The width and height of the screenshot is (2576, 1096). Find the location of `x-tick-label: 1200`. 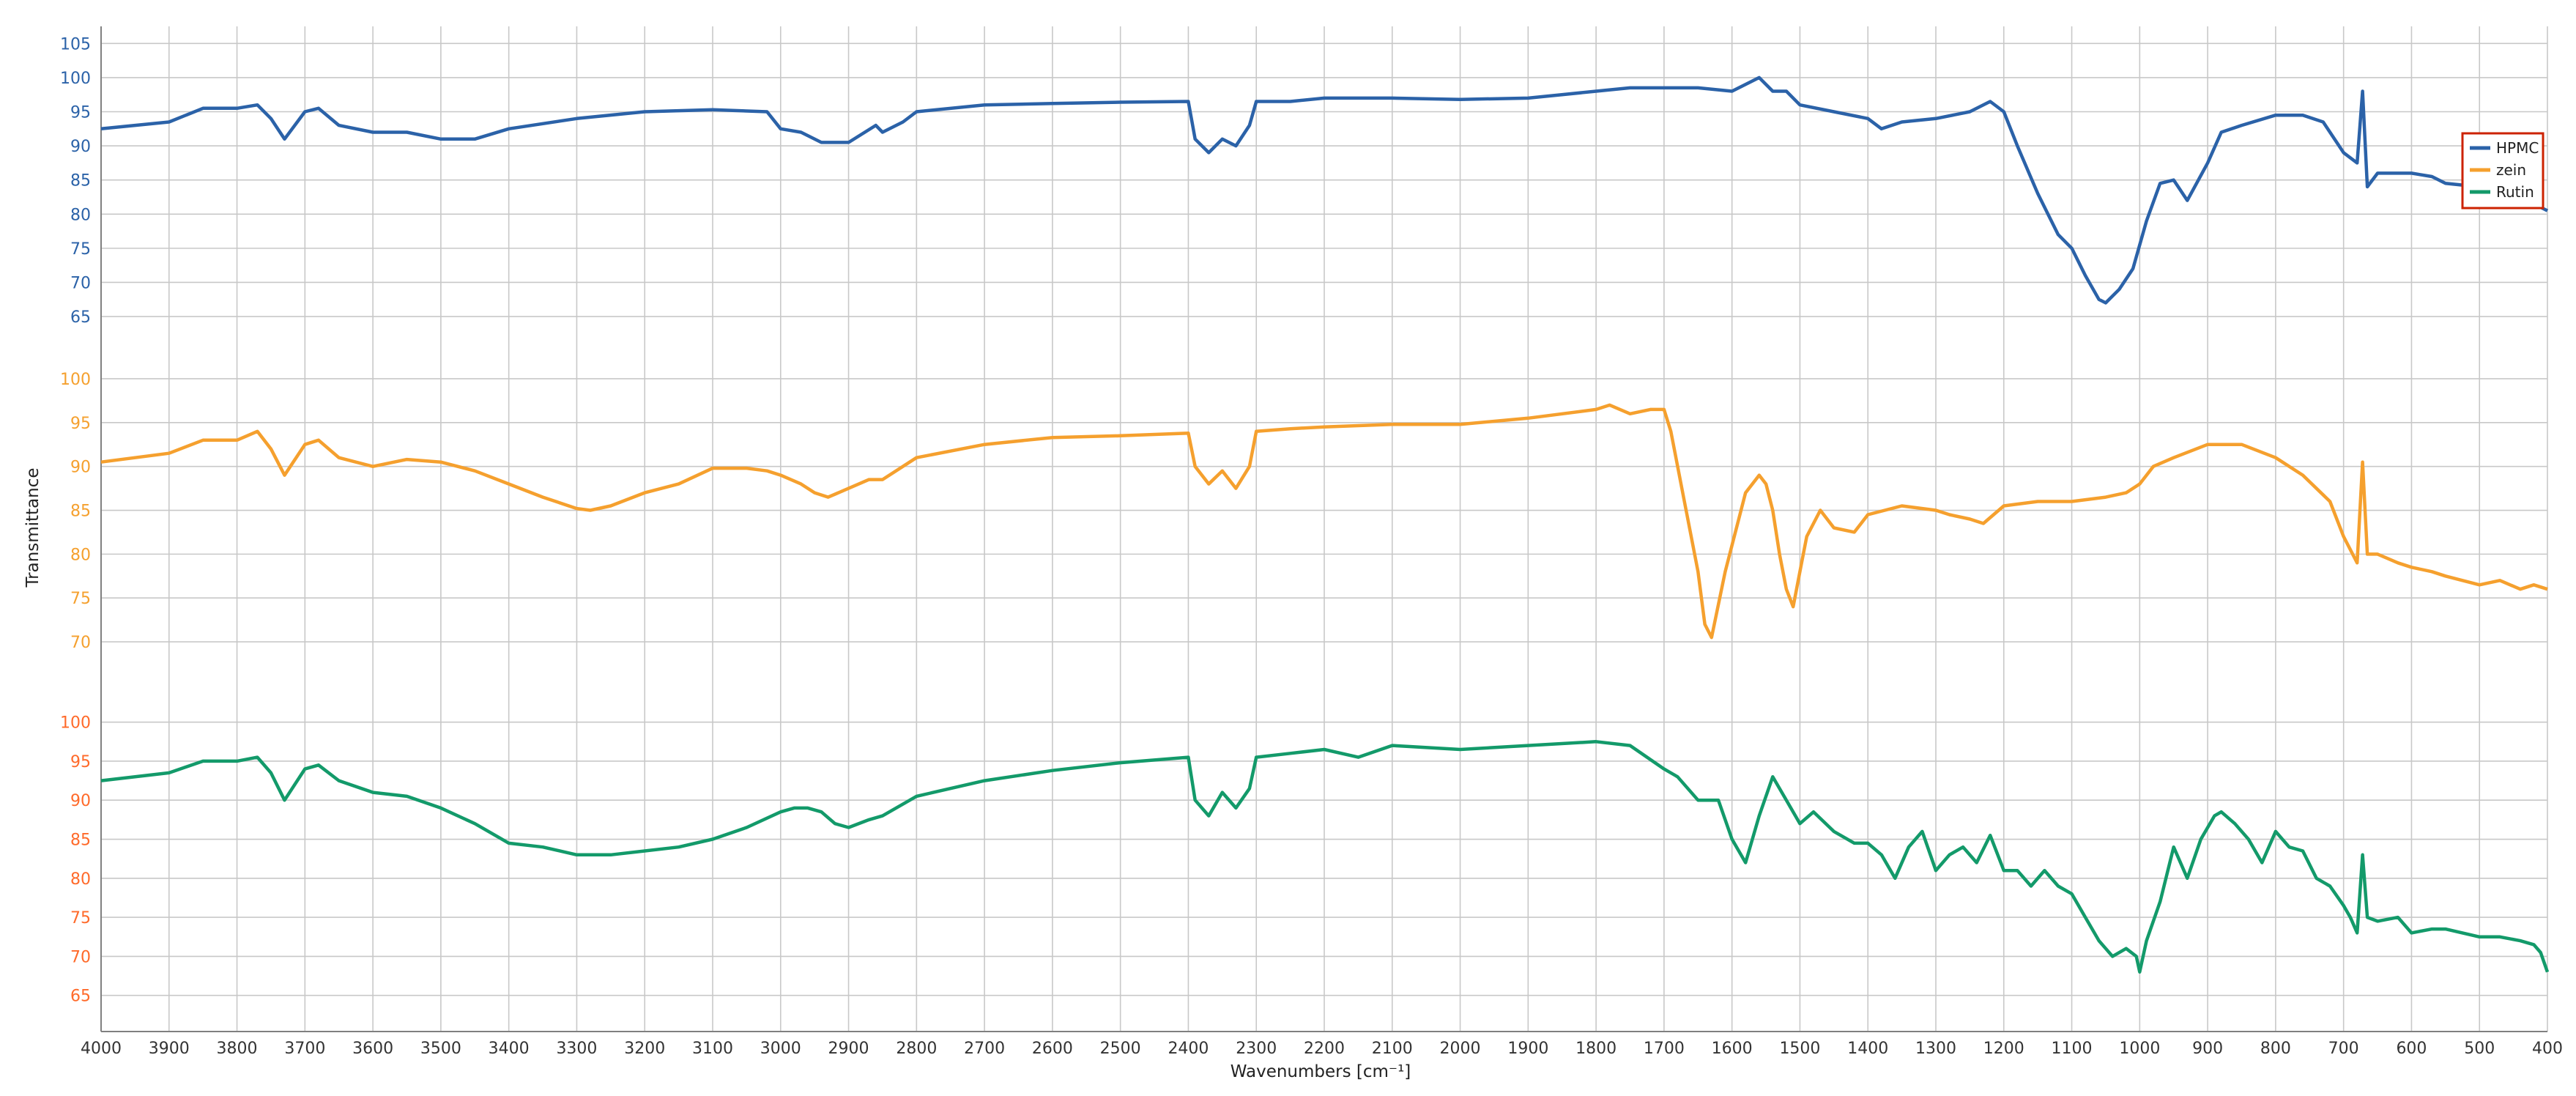

x-tick-label: 1200 is located at coordinates (2003, 1049).